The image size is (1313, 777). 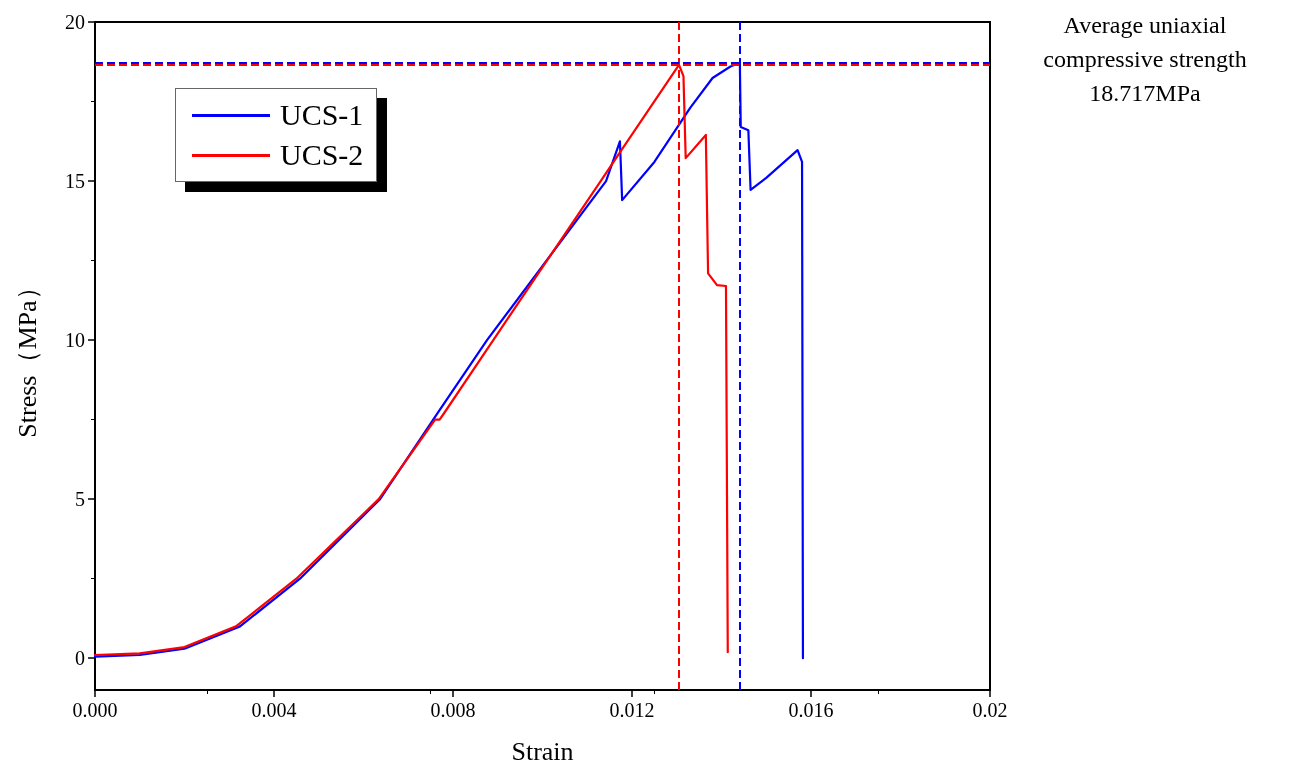 What do you see at coordinates (1145, 59) in the screenshot?
I see `text: Average uniaxial compressive strength 18.717MPa` at bounding box center [1145, 59].